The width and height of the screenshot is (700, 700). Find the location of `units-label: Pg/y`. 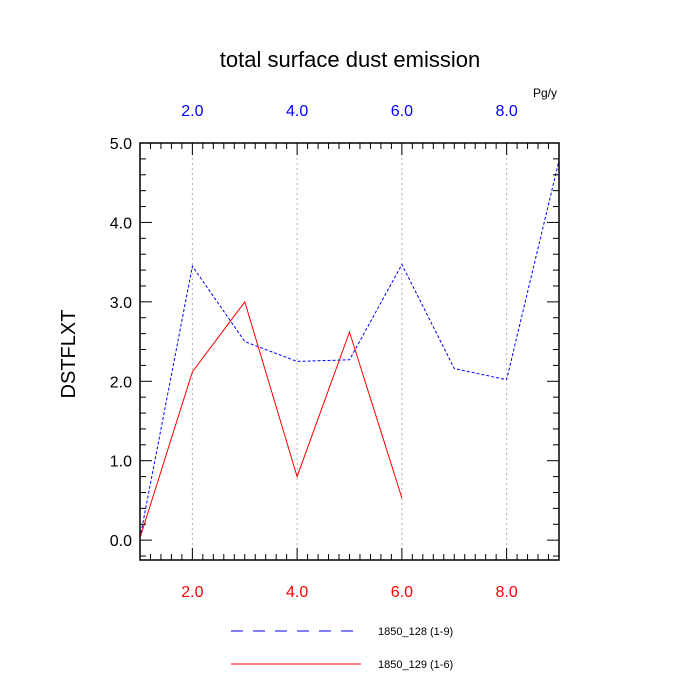

units-label: Pg/y is located at coordinates (545, 93).